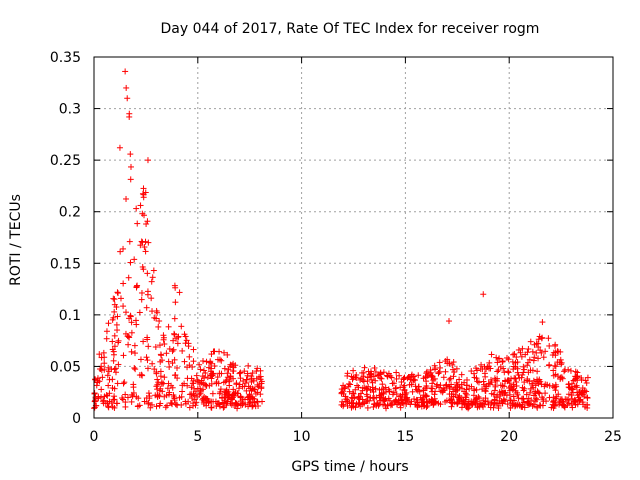 This screenshot has width=640, height=480. Describe the element at coordinates (509, 437) in the screenshot. I see `x-tick-label: 20` at that location.